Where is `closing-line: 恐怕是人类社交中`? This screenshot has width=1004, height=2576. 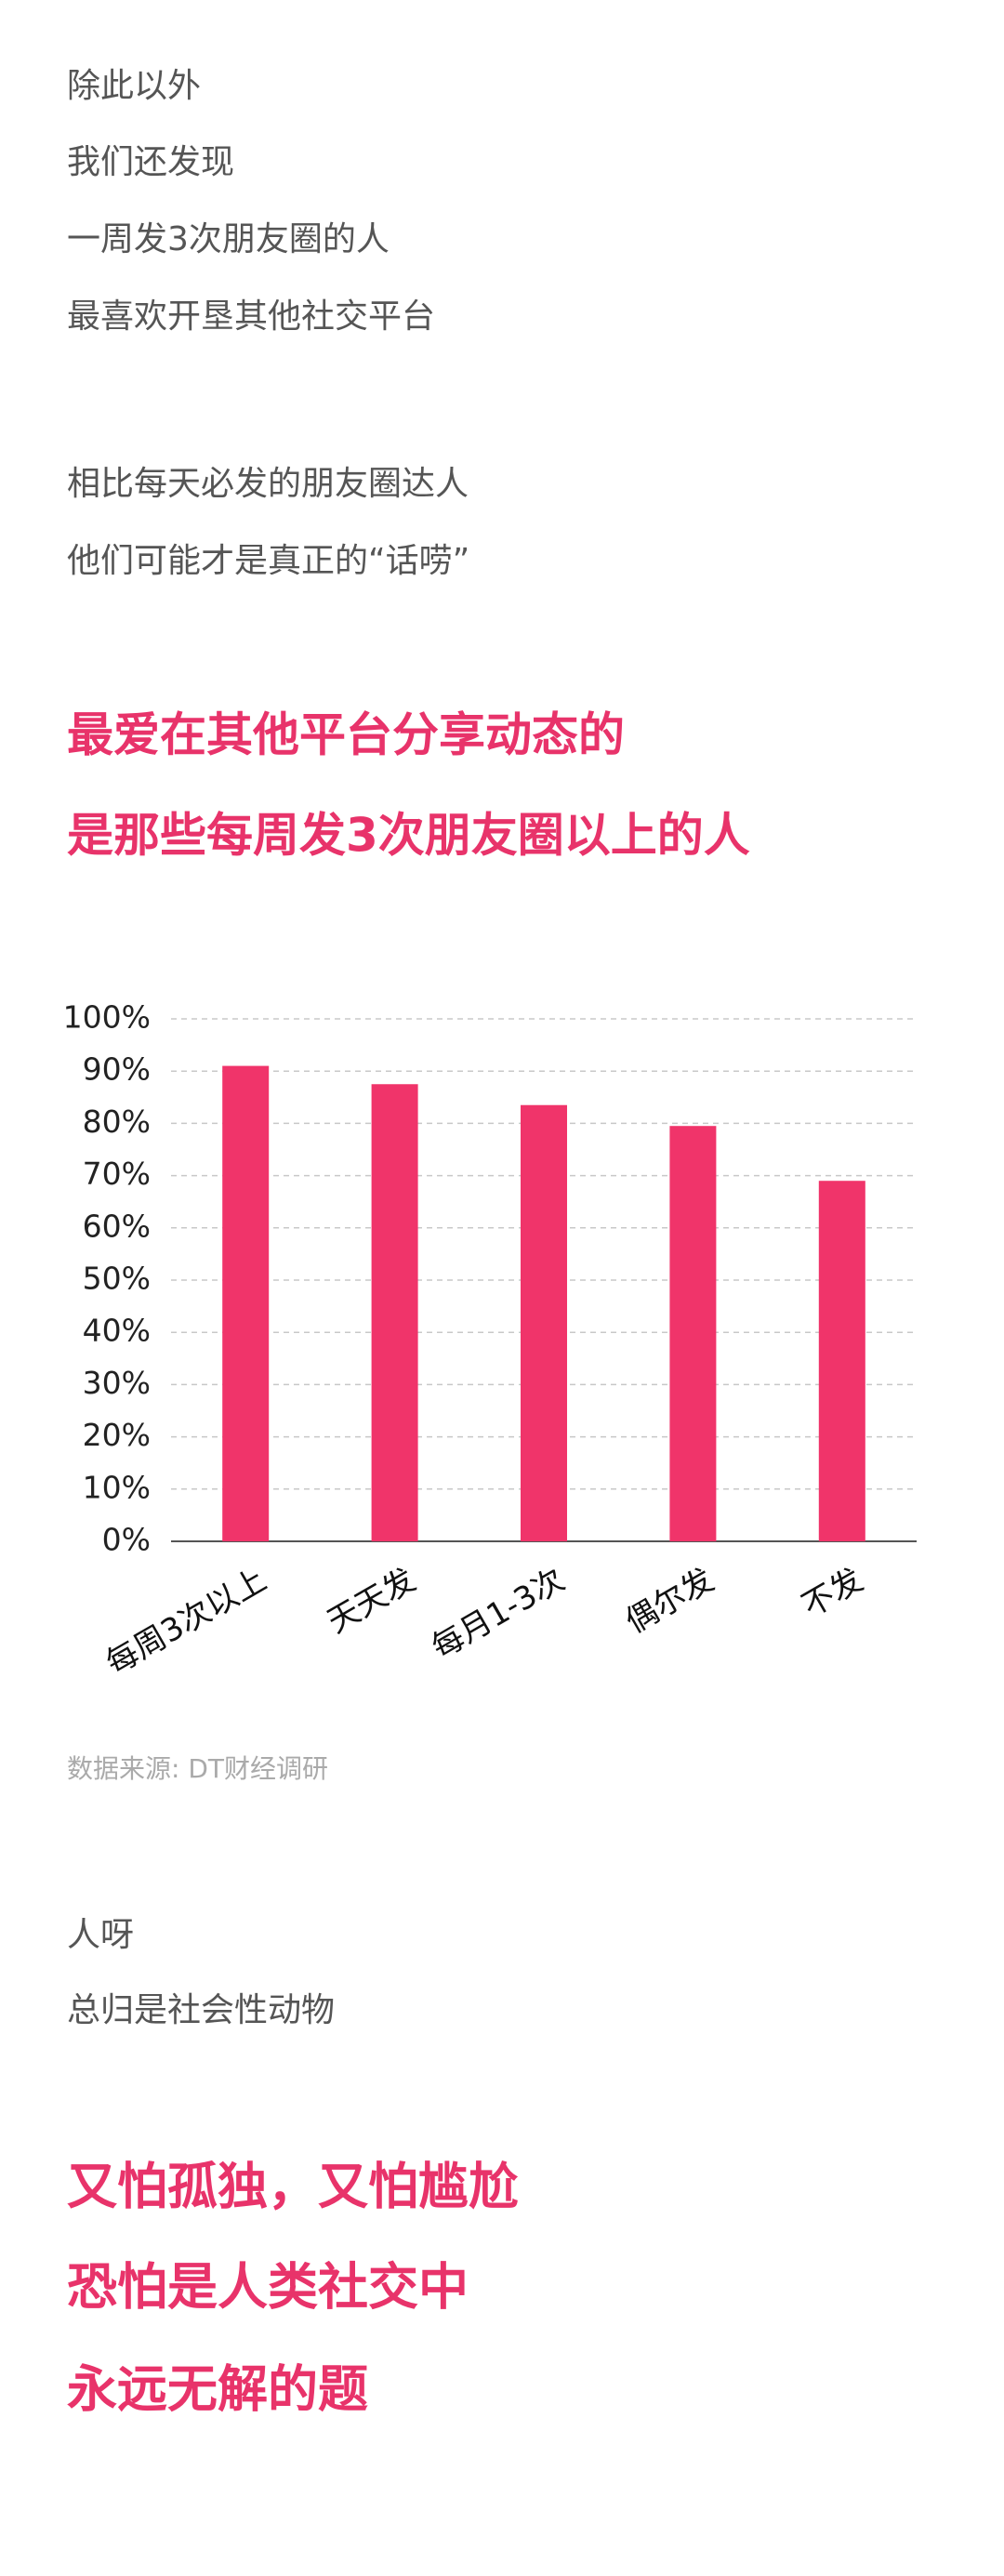
closing-line: 恐怕是人类社交中 is located at coordinates (268, 2287).